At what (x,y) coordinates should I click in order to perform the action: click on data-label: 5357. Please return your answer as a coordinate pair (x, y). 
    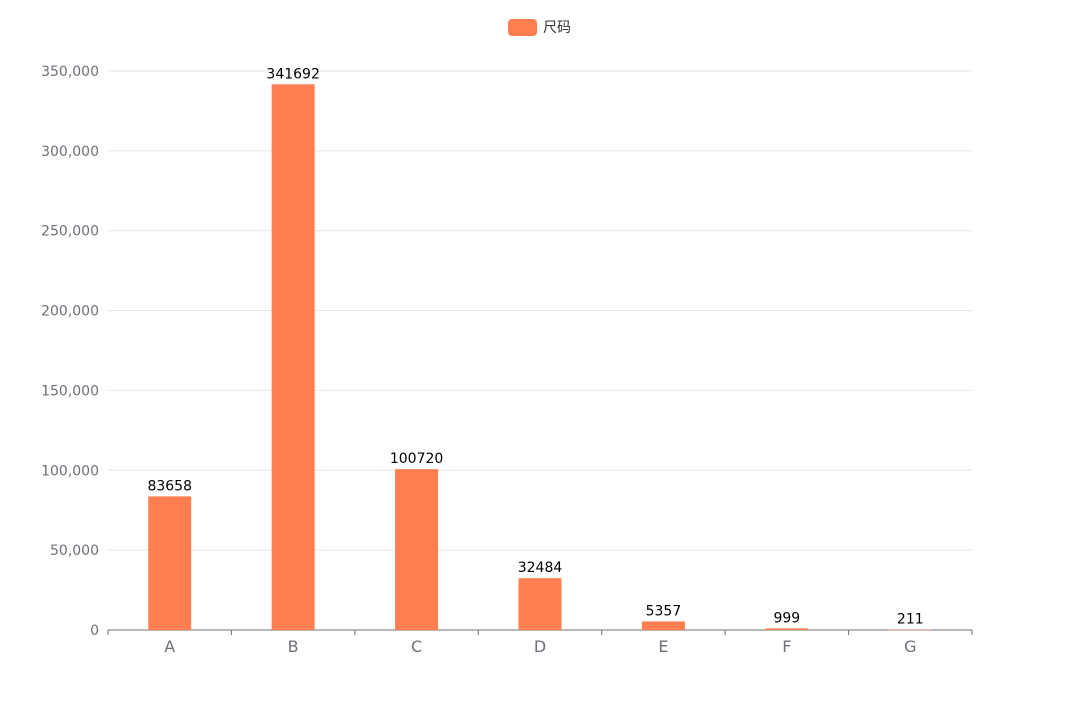
    Looking at the image, I should click on (664, 611).